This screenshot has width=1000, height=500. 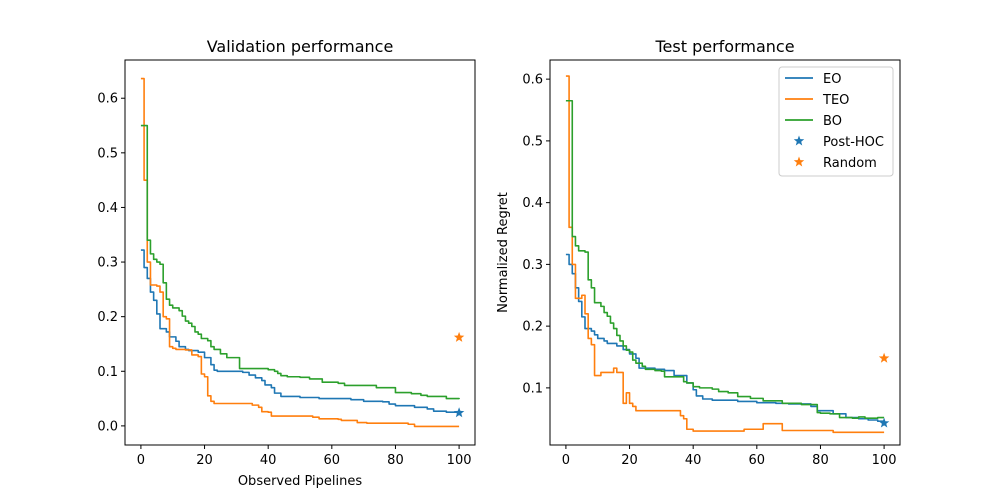 What do you see at coordinates (757, 460) in the screenshot?
I see `test-x-tick-label: 60` at bounding box center [757, 460].